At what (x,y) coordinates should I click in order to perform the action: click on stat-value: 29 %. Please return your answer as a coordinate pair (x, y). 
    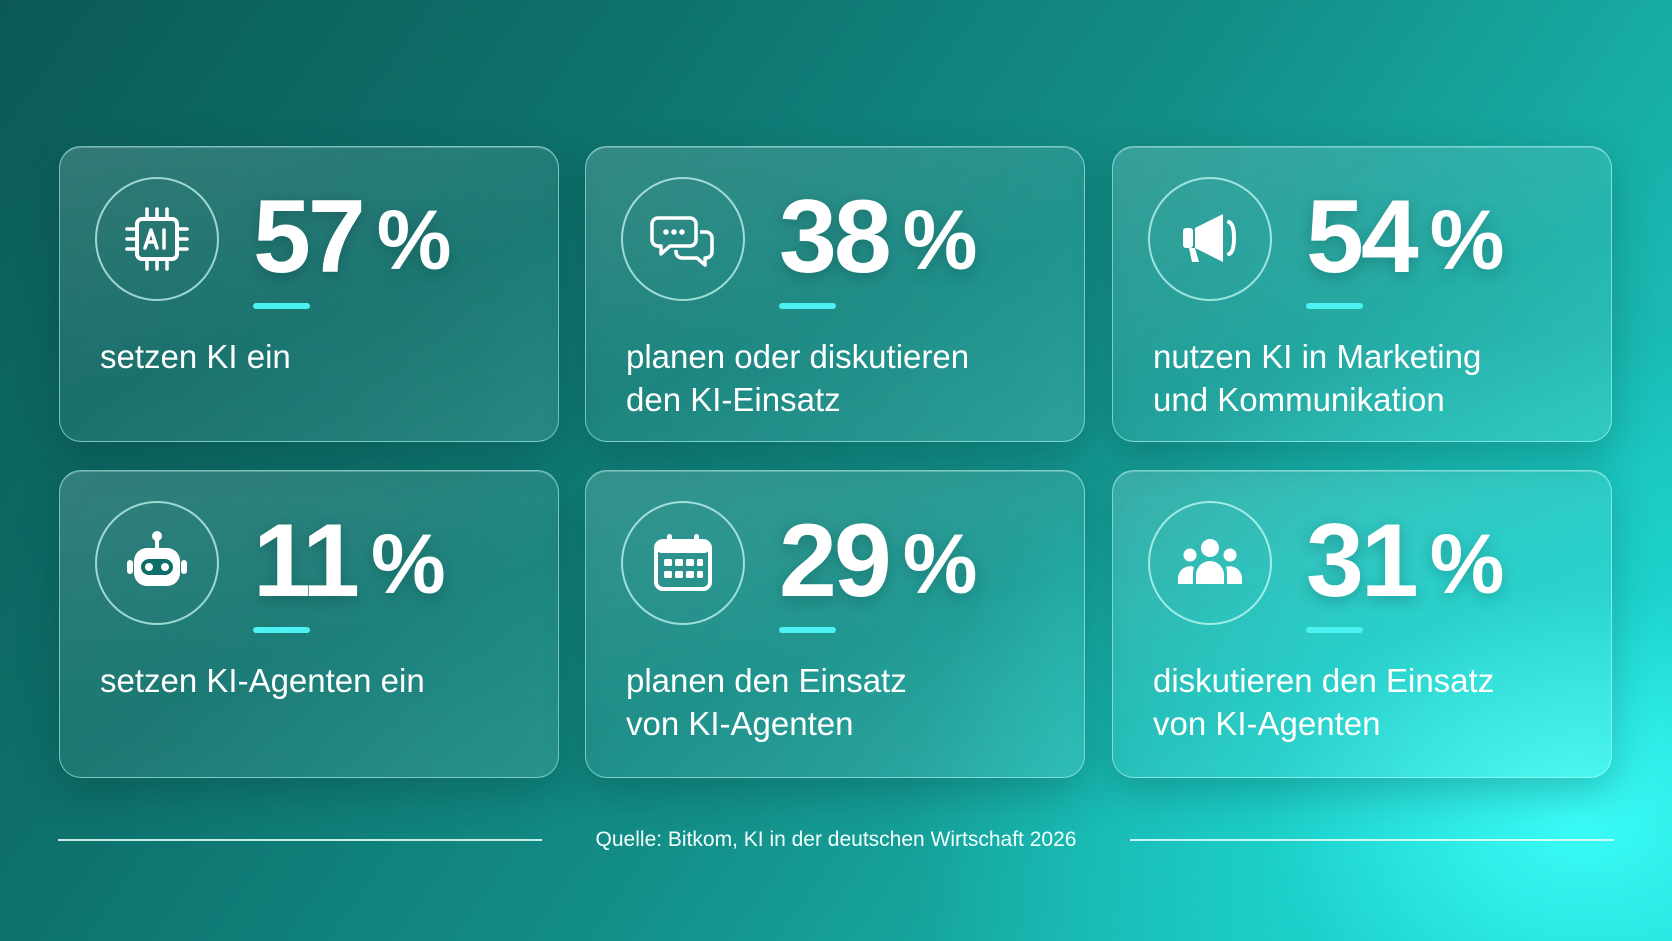
    Looking at the image, I should click on (878, 561).